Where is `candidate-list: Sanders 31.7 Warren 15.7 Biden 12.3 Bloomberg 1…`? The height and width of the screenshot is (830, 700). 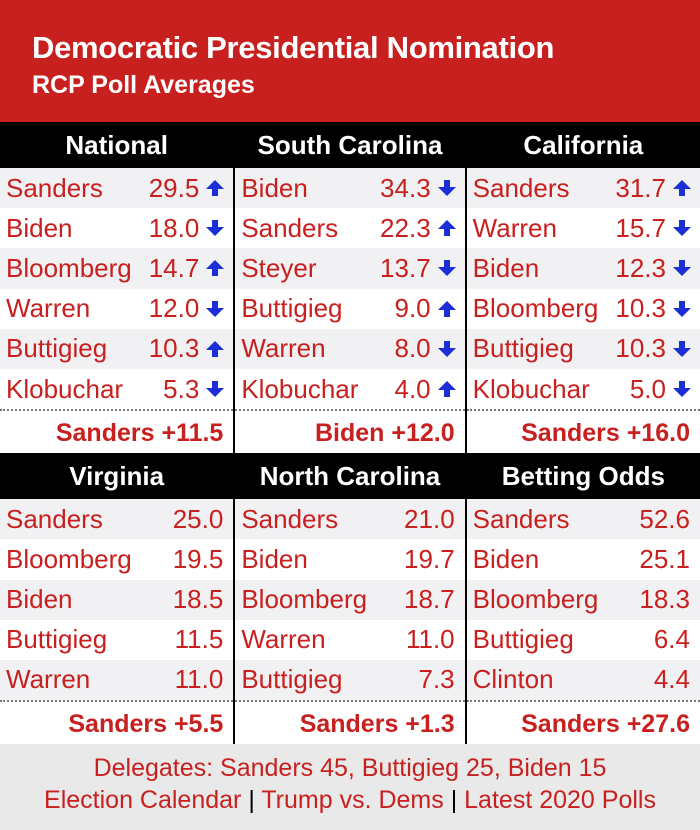 candidate-list: Sanders 31.7 Warren 15.7 Biden 12.3 Bloomberg 1… is located at coordinates (583, 289).